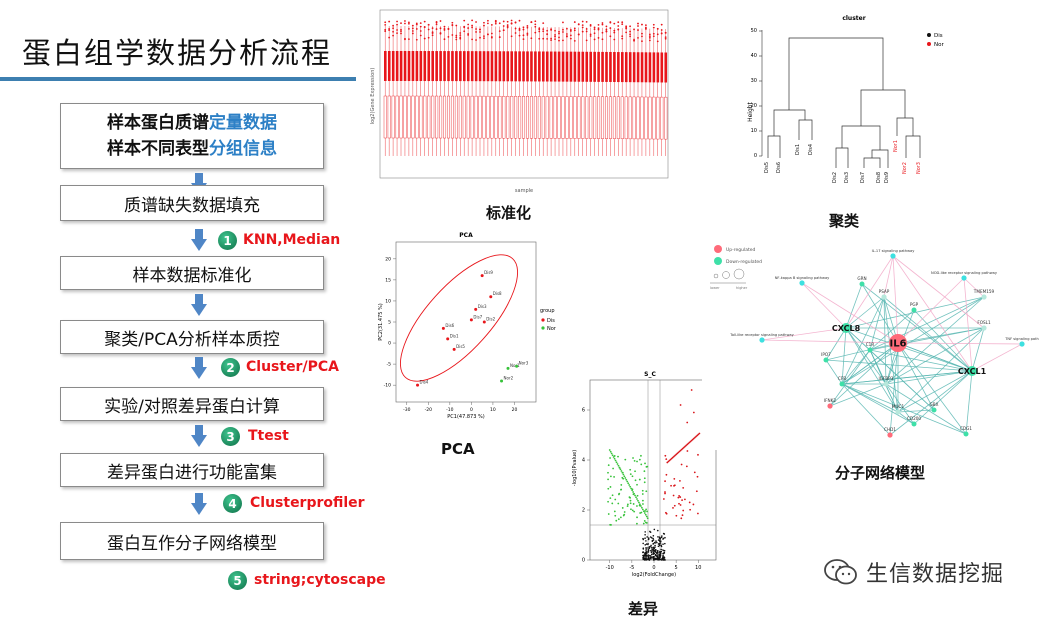  I want to click on pca-confidence-ellipse, so click(459, 318).